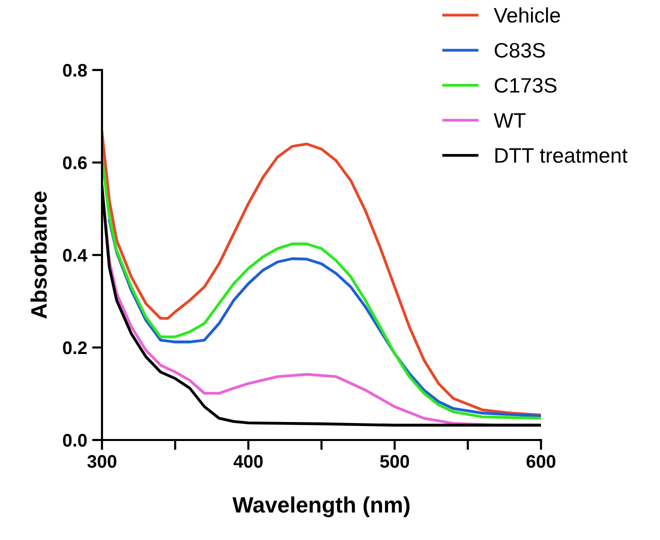 This screenshot has height=540, width=660. What do you see at coordinates (75, 70) in the screenshot?
I see `y-tick-label: 0.8` at bounding box center [75, 70].